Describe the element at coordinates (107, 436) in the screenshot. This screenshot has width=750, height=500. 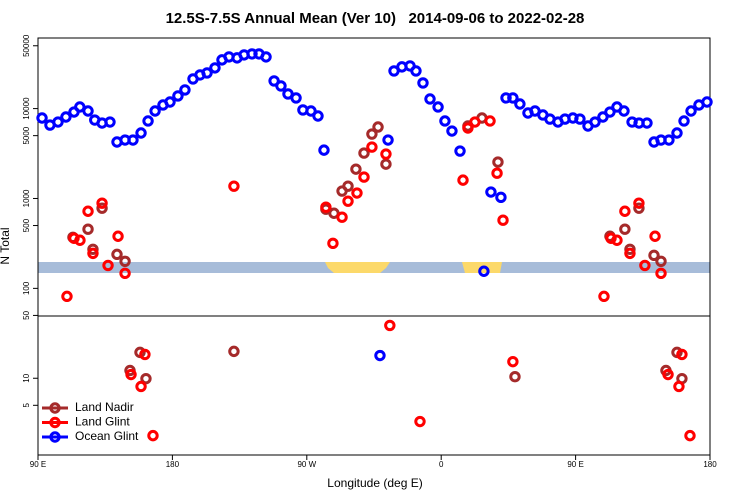
I see `legend-label: Ocean Glint` at that location.